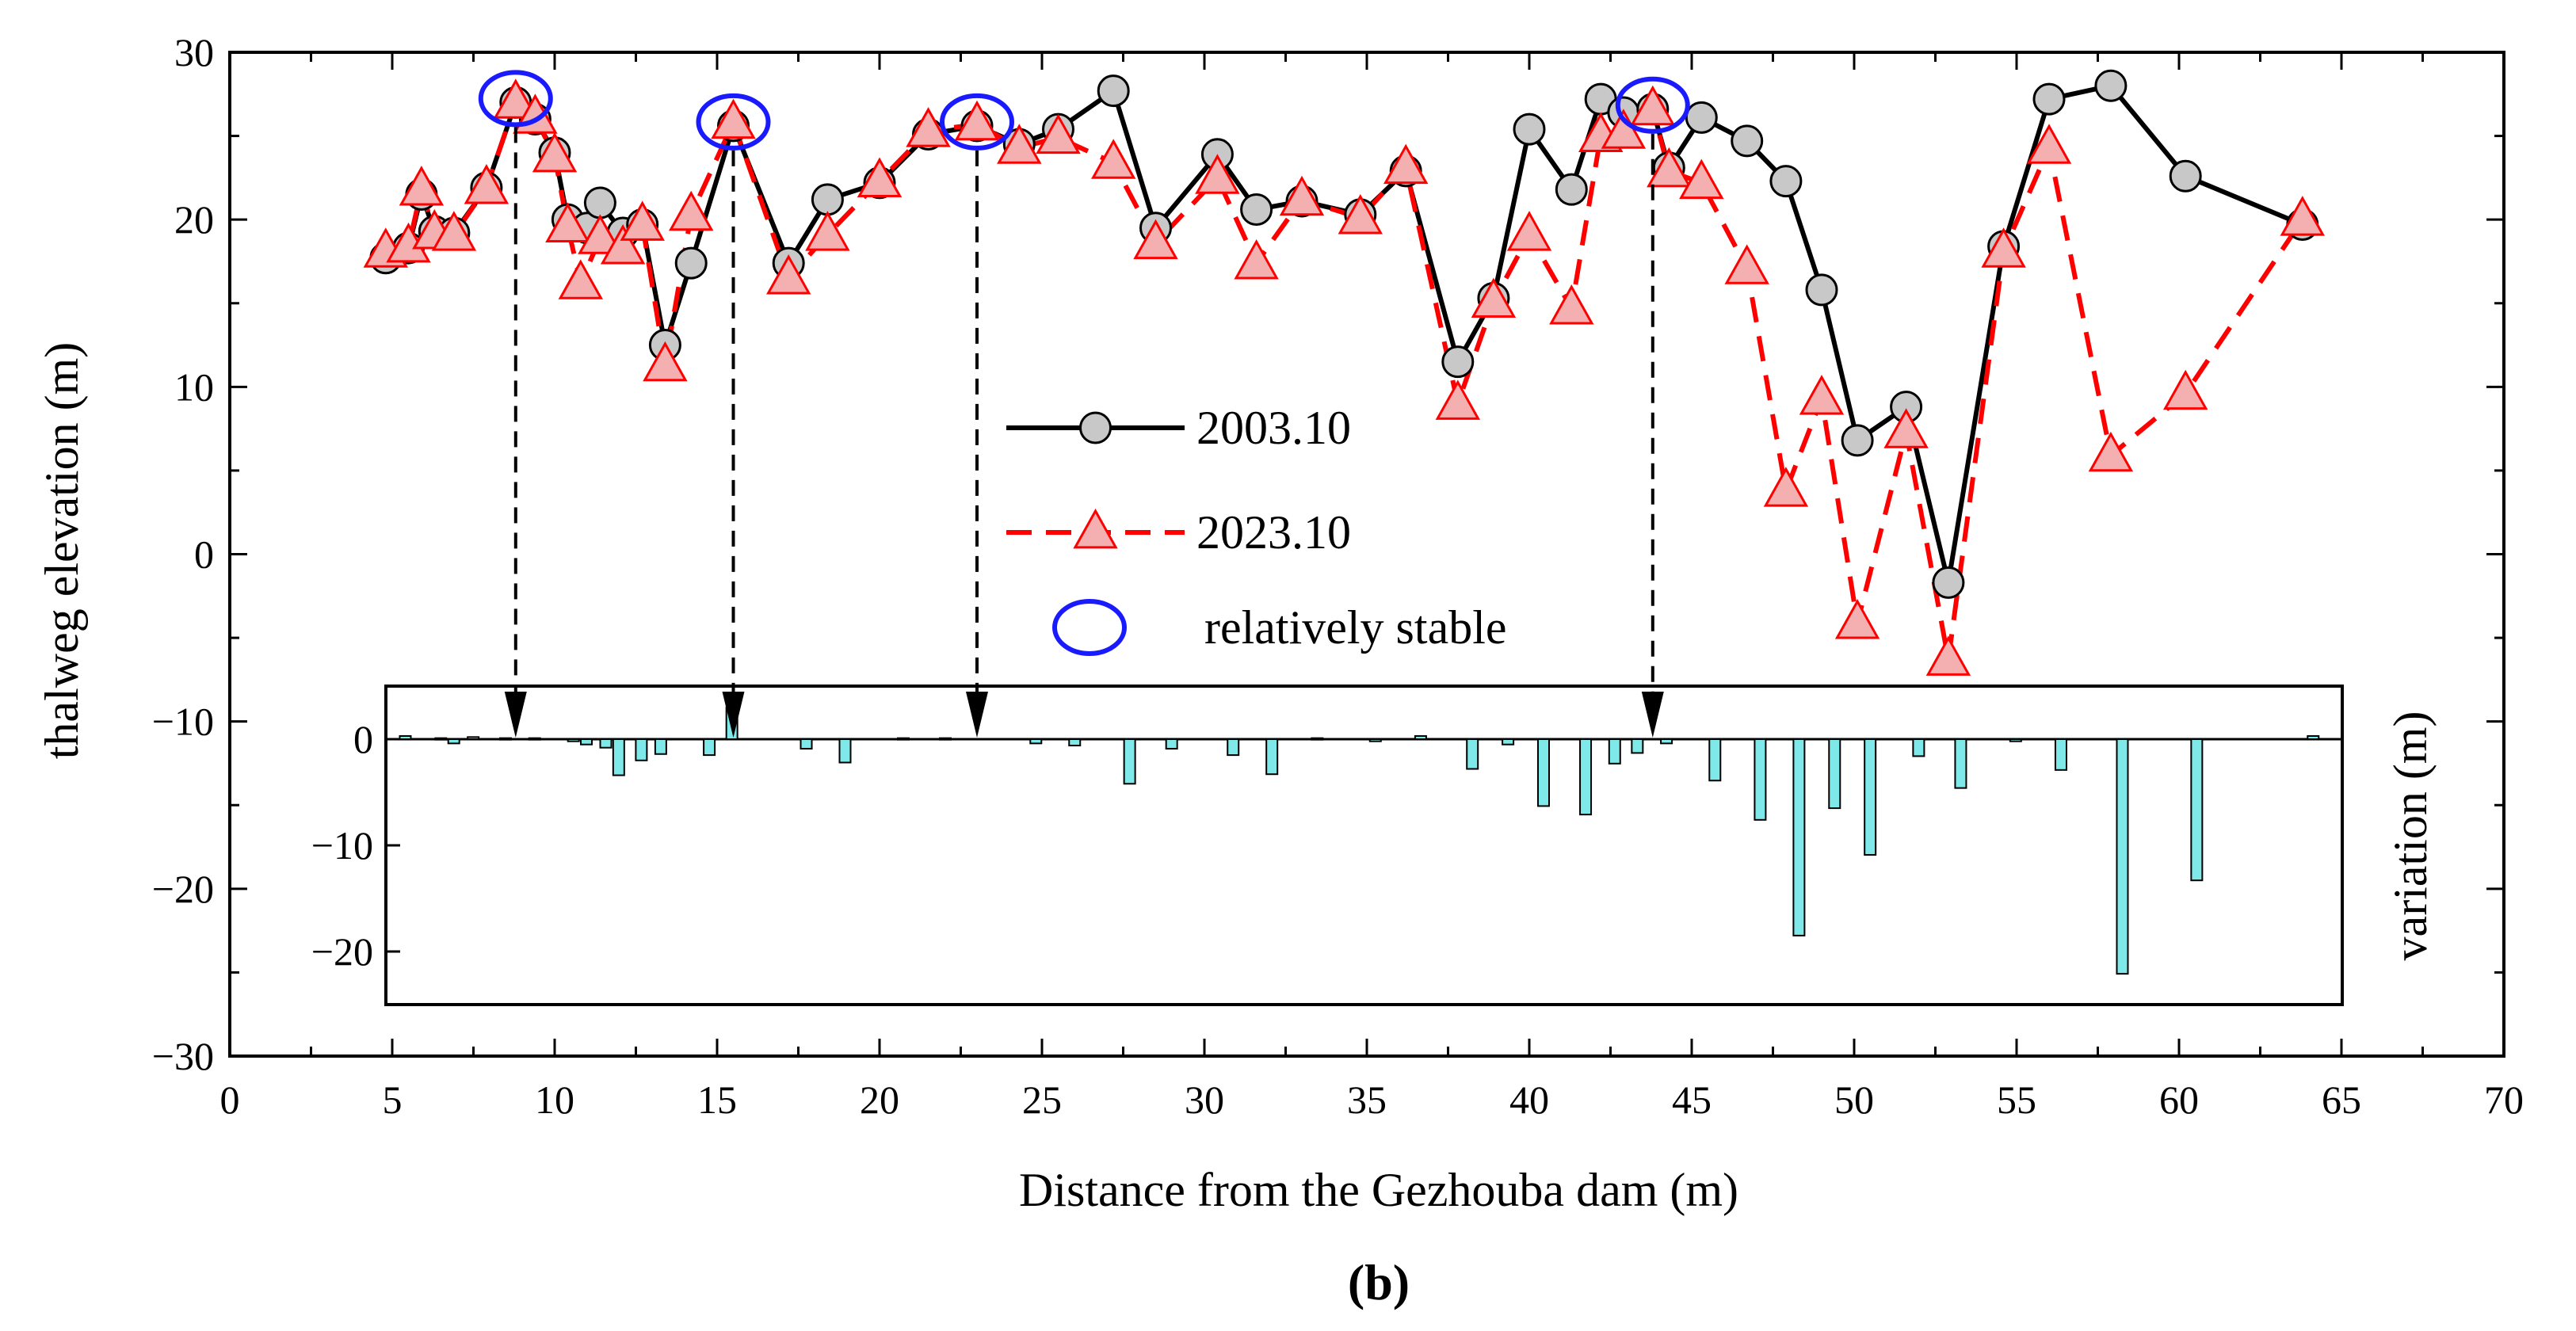 The width and height of the screenshot is (2576, 1331). Describe the element at coordinates (554, 1099) in the screenshot. I see `x-tick-label: 10` at that location.